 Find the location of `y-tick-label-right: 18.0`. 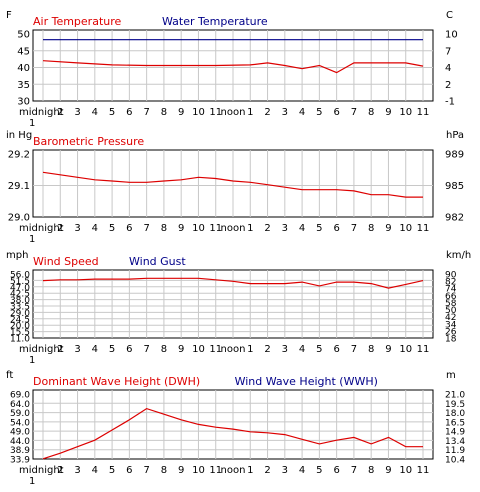

y-tick-label-right: 18.0 is located at coordinates (455, 414).